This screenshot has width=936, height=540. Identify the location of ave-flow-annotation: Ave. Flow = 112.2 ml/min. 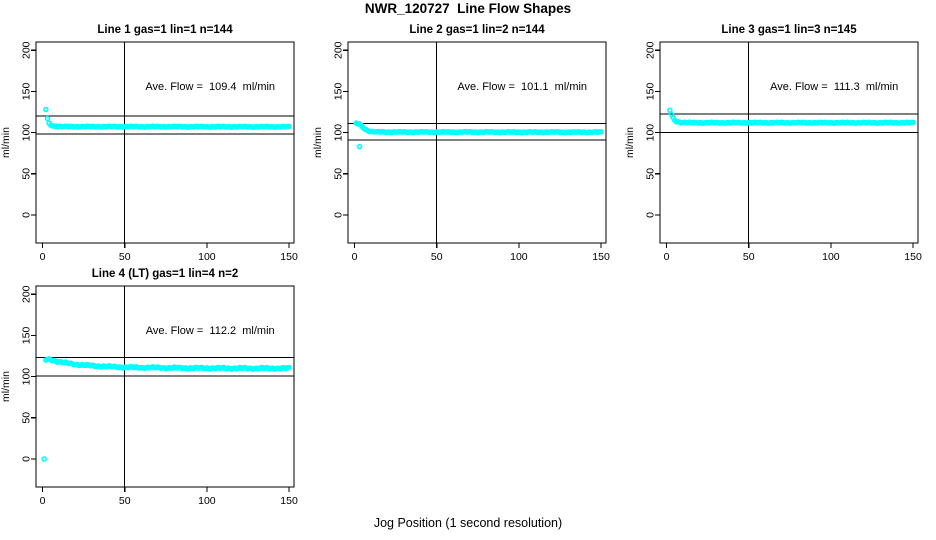
(210, 331).